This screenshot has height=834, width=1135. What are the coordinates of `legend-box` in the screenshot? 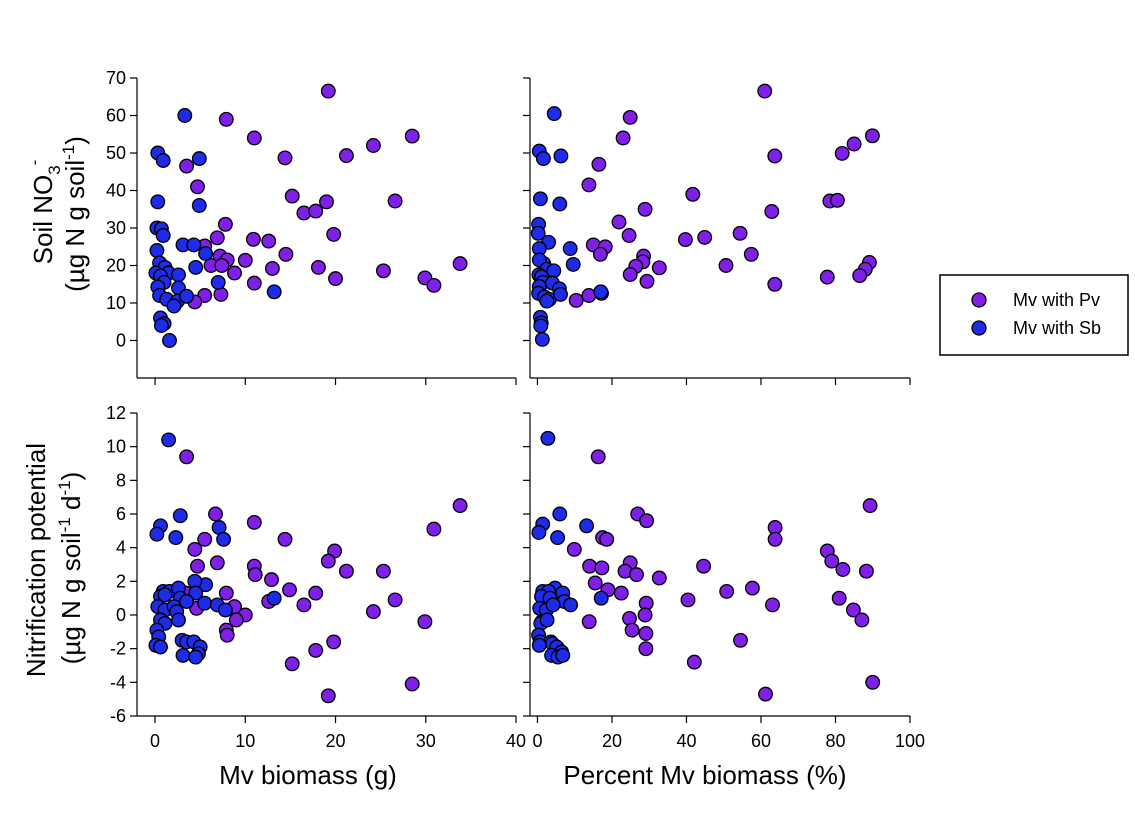 It's located at (1034, 315).